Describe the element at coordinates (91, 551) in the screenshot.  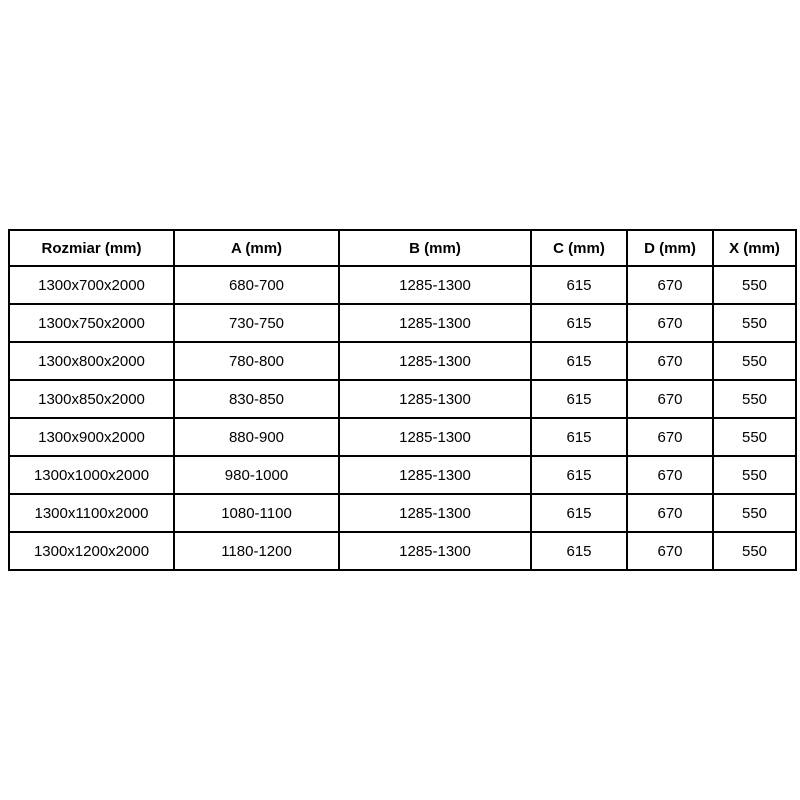
I see `cell-rozmiar: 1300x1200x2000` at that location.